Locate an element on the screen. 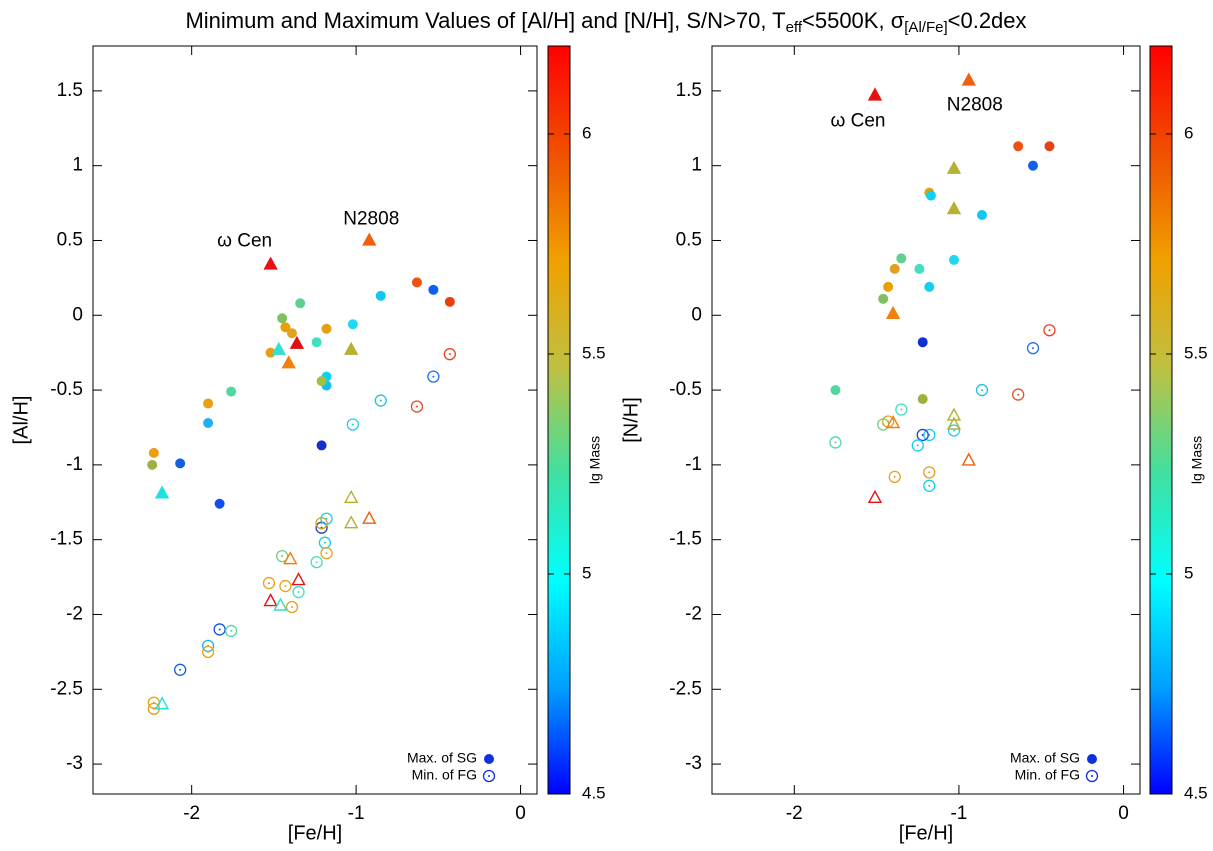 The height and width of the screenshot is (851, 1213). title-subscript: eff is located at coordinates (794, 27).